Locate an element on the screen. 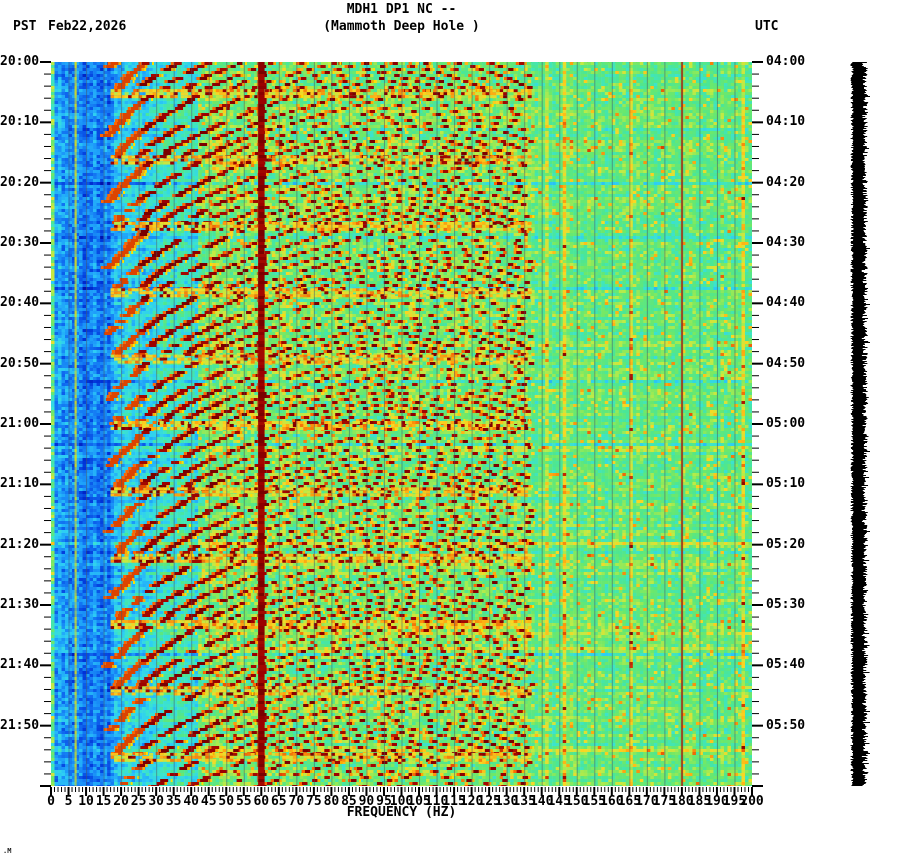  x-tick-label: 45 is located at coordinates (208, 801).